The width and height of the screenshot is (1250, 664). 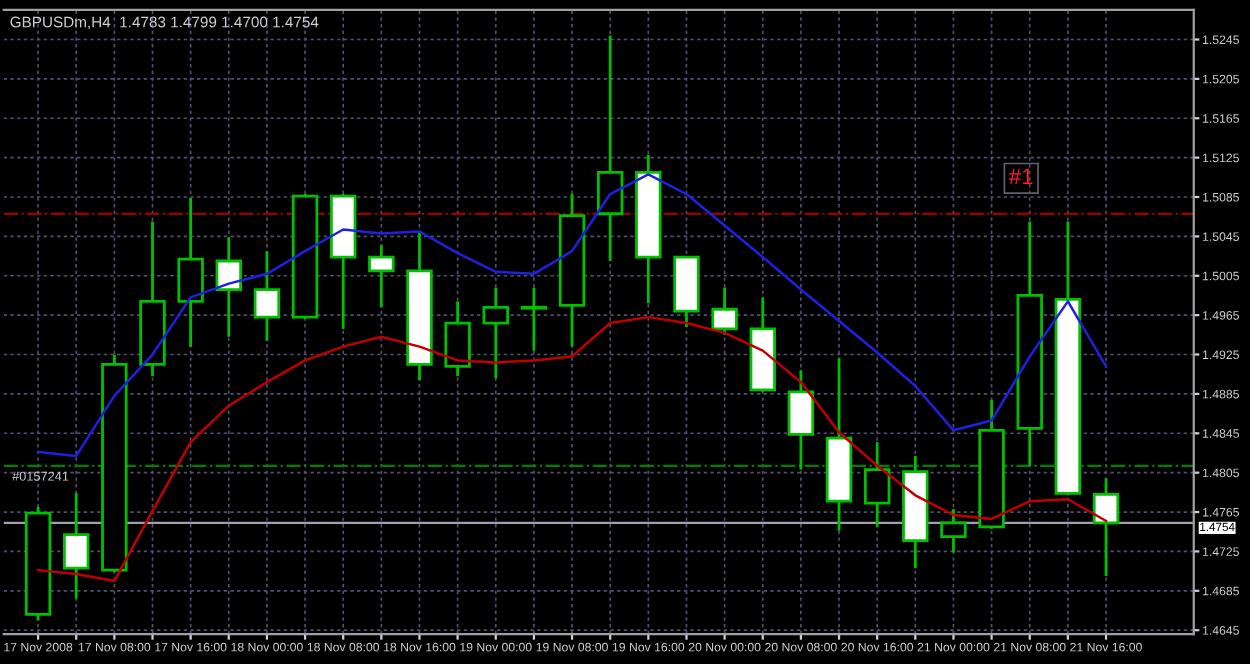 I want to click on annotation: #1, so click(x=1020, y=176).